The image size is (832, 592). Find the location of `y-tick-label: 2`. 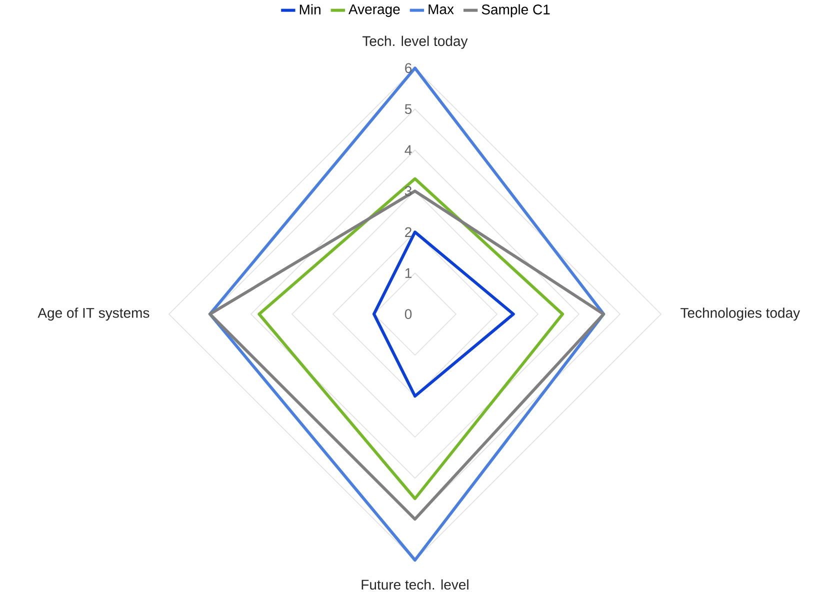

y-tick-label: 2 is located at coordinates (408, 232).